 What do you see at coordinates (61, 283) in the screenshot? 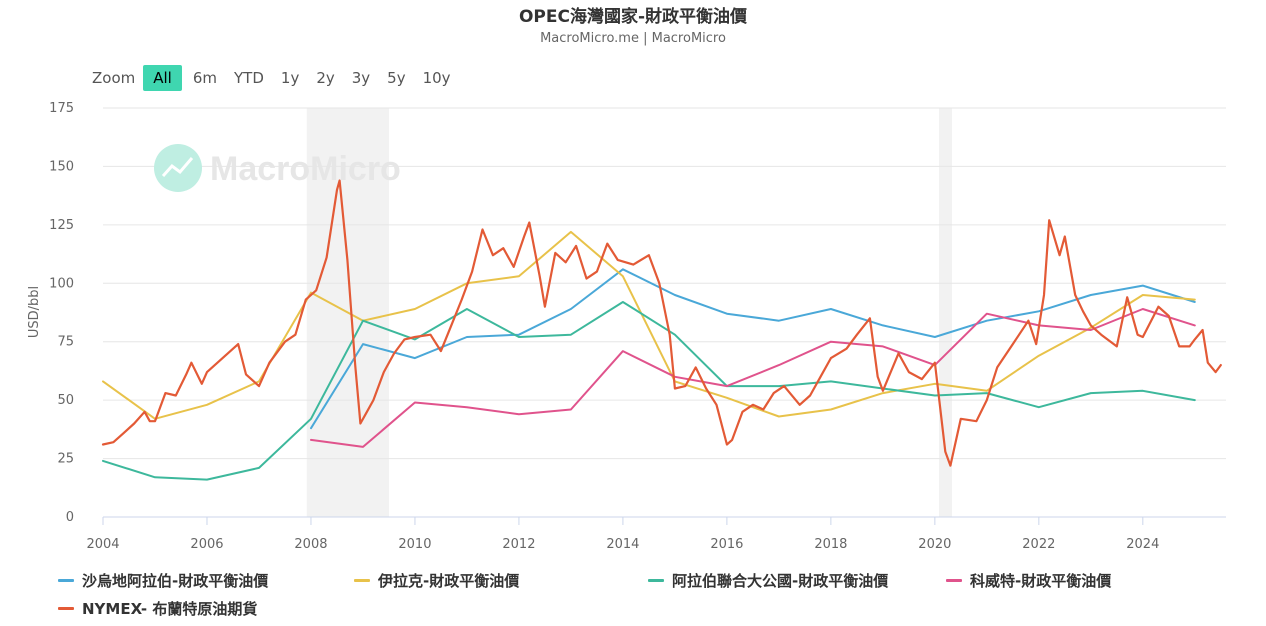
I see `y-tick-label: 100` at bounding box center [61, 283].